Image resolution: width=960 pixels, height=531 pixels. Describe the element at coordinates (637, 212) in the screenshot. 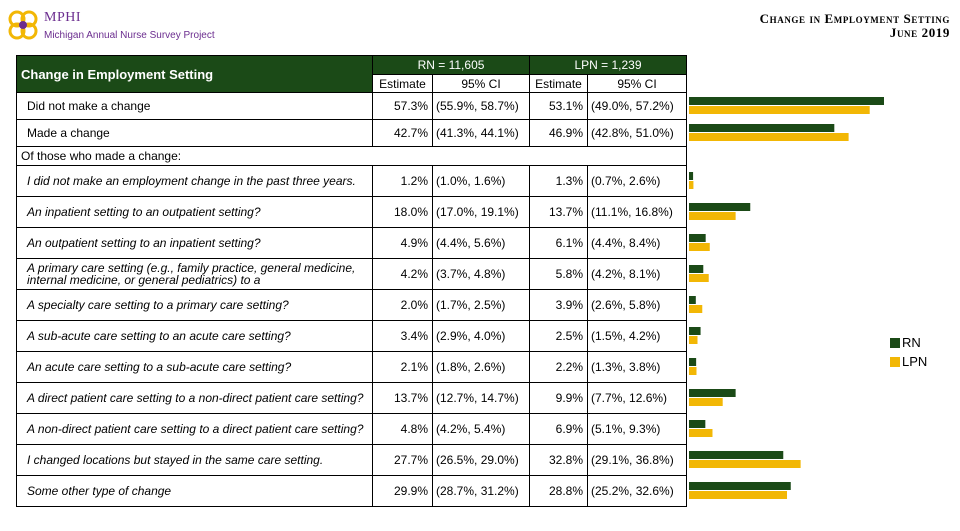

I see `lpn-ci: (11.1%, 16.8%)` at that location.